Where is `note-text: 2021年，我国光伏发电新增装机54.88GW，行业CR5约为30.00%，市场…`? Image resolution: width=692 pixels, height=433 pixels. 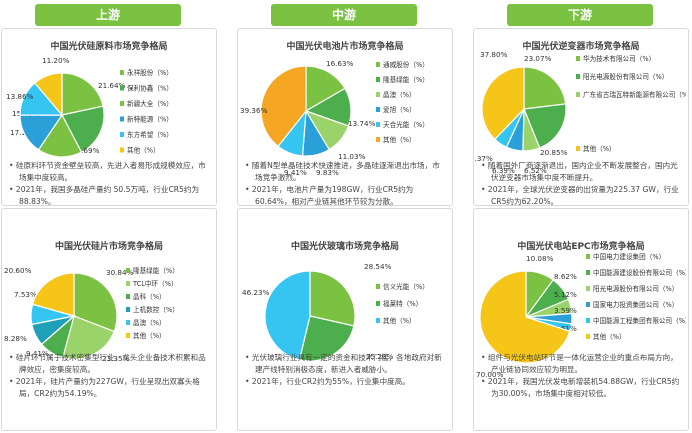 note-text: 2021年，我国光伏发电新增装机54.88GW，行业CR5约为30.00%，市场… is located at coordinates (581, 387).